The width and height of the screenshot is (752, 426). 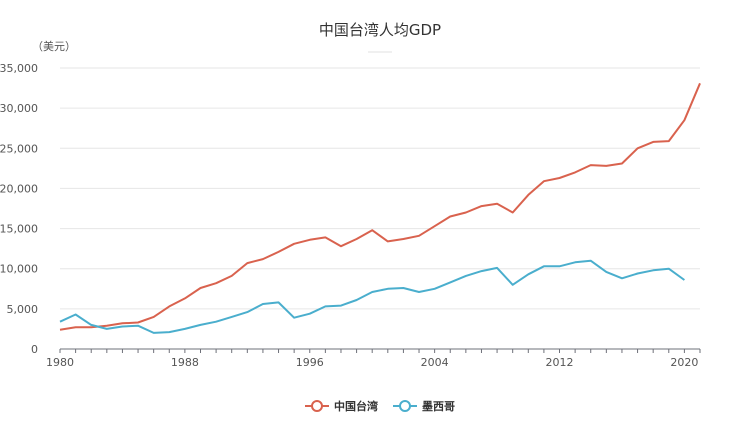 I want to click on legend-item-1: 墨西哥, so click(x=424, y=406).